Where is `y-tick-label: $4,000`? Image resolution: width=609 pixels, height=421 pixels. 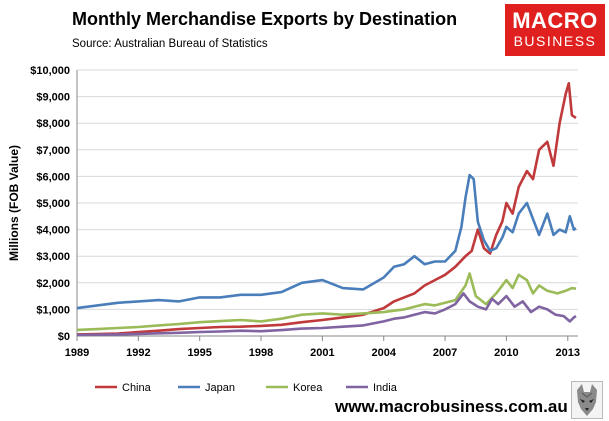 y-tick-label: $4,000 is located at coordinates (53, 231).